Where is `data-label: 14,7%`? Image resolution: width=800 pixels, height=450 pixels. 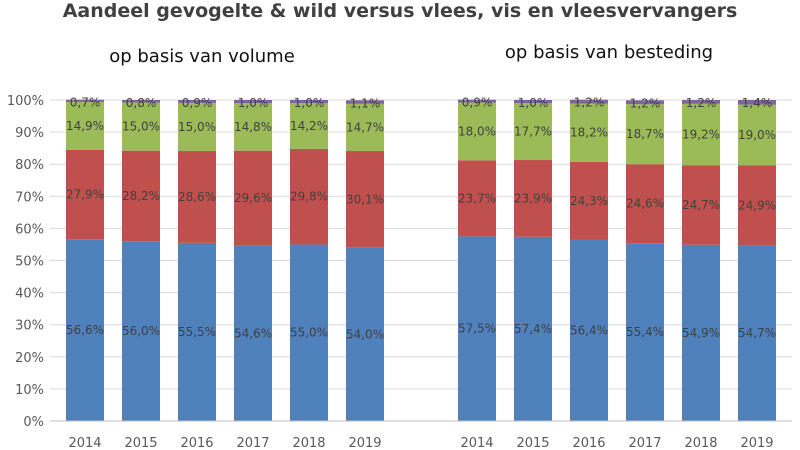 data-label: 14,7% is located at coordinates (365, 127).